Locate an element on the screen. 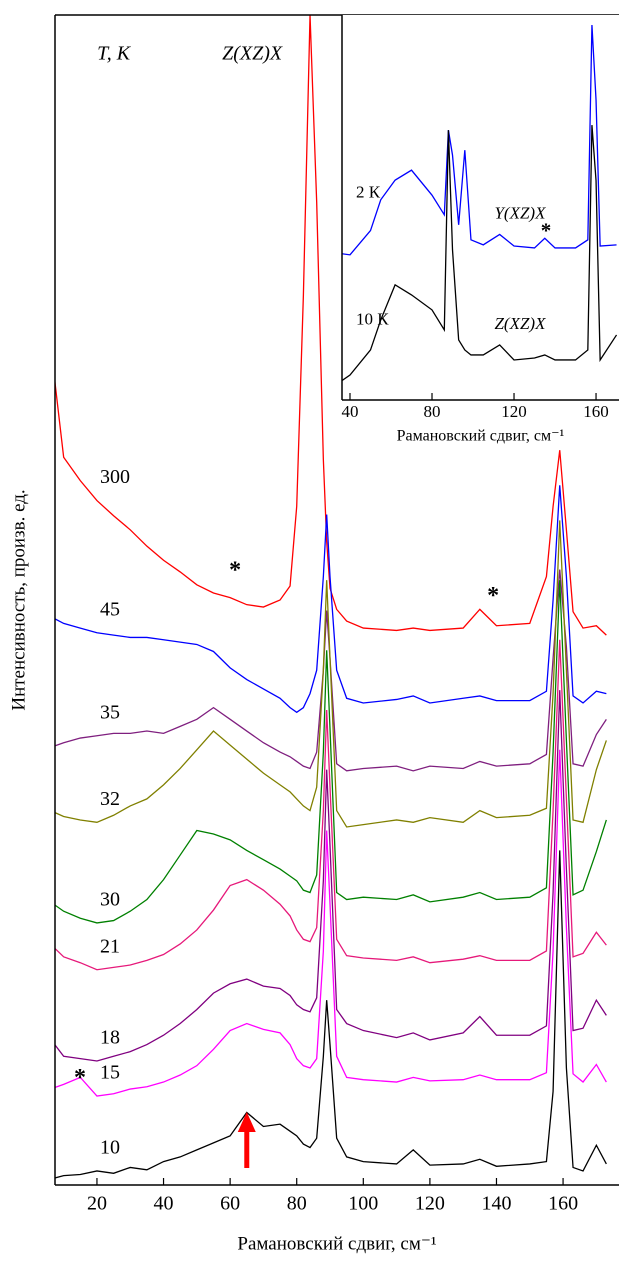 The image size is (619, 1277). inset-background is located at coordinates (480, 207).